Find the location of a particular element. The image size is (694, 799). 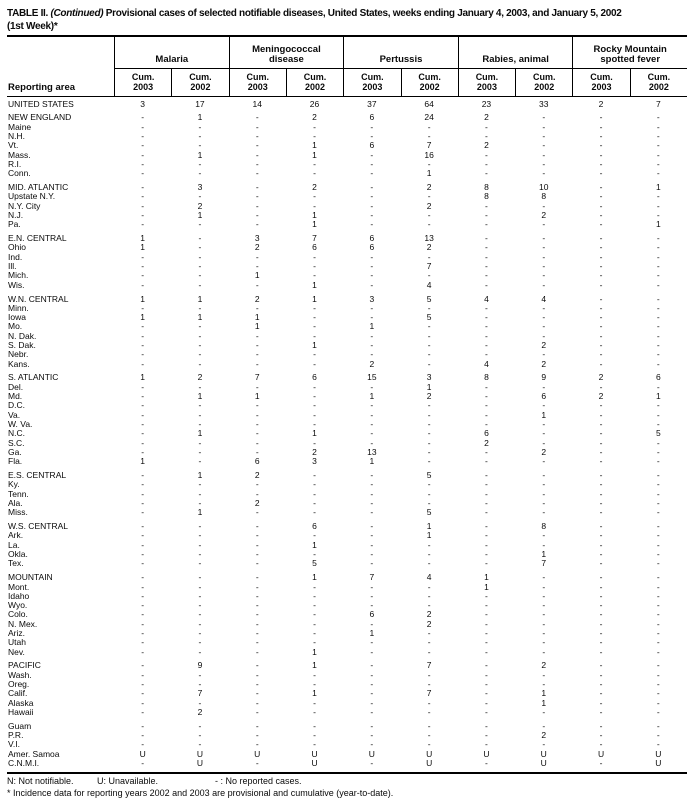

table-row: S.C. - - - - - - 2 - - - is located at coordinates (347, 442).